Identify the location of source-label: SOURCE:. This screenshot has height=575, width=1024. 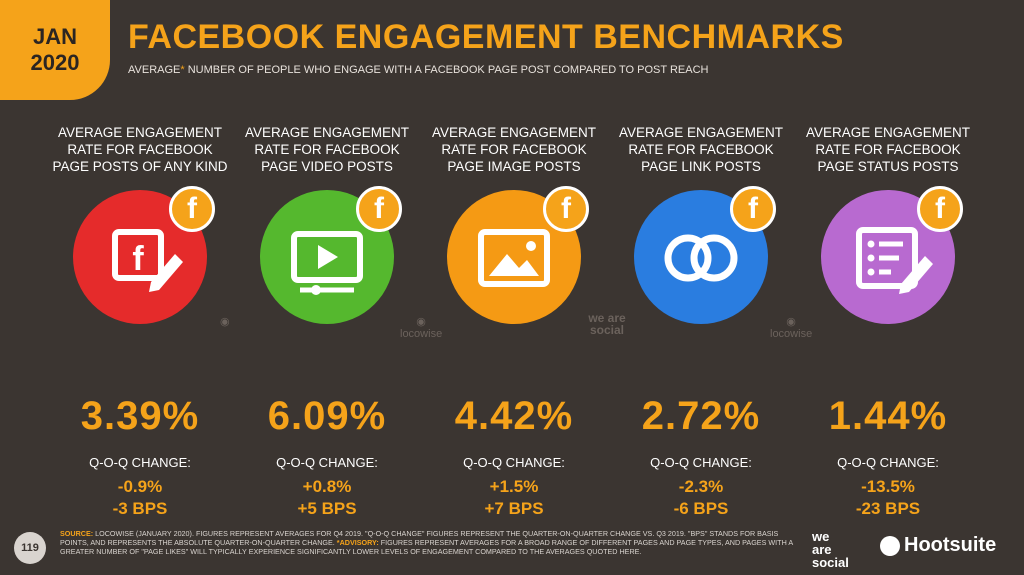
(77, 533).